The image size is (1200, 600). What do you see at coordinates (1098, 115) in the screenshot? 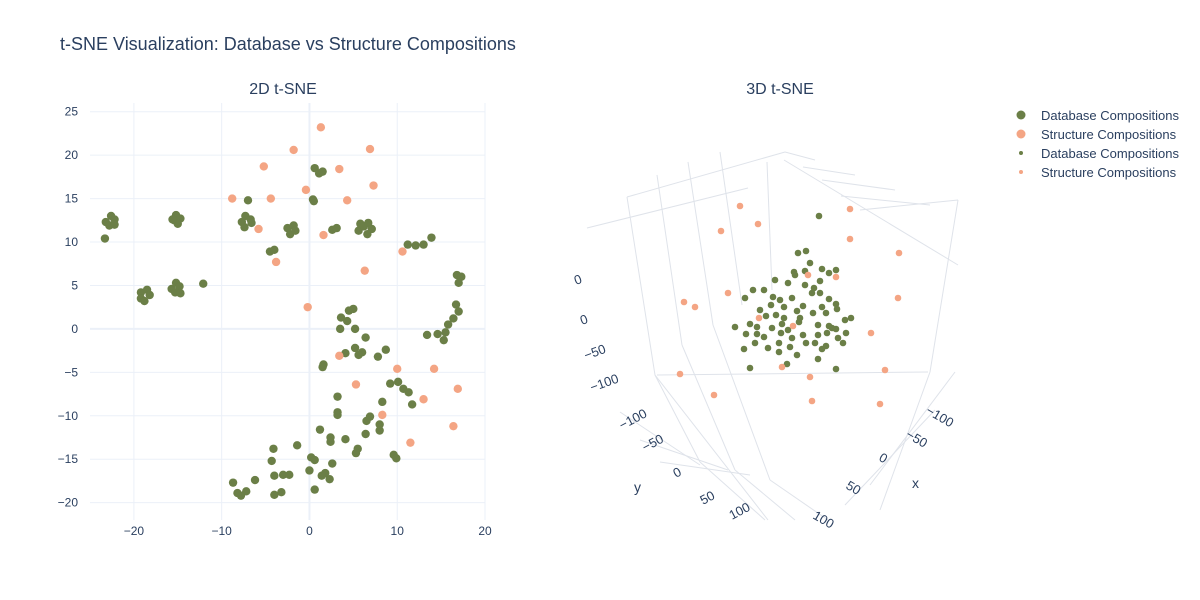
I see `legend-item: Database Compositions` at bounding box center [1098, 115].